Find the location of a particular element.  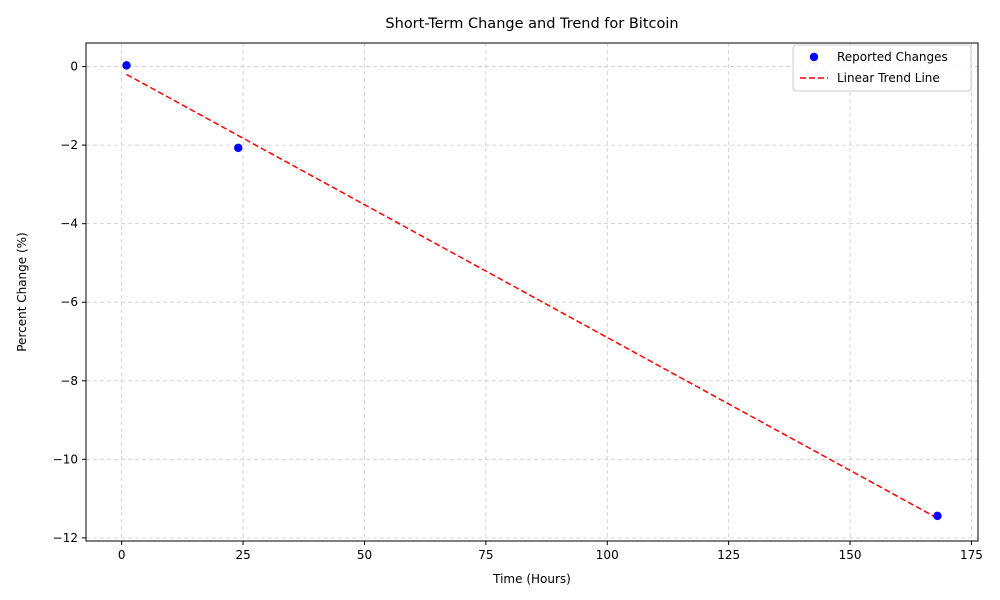

legend-label: Linear Trend Line is located at coordinates (888, 78).